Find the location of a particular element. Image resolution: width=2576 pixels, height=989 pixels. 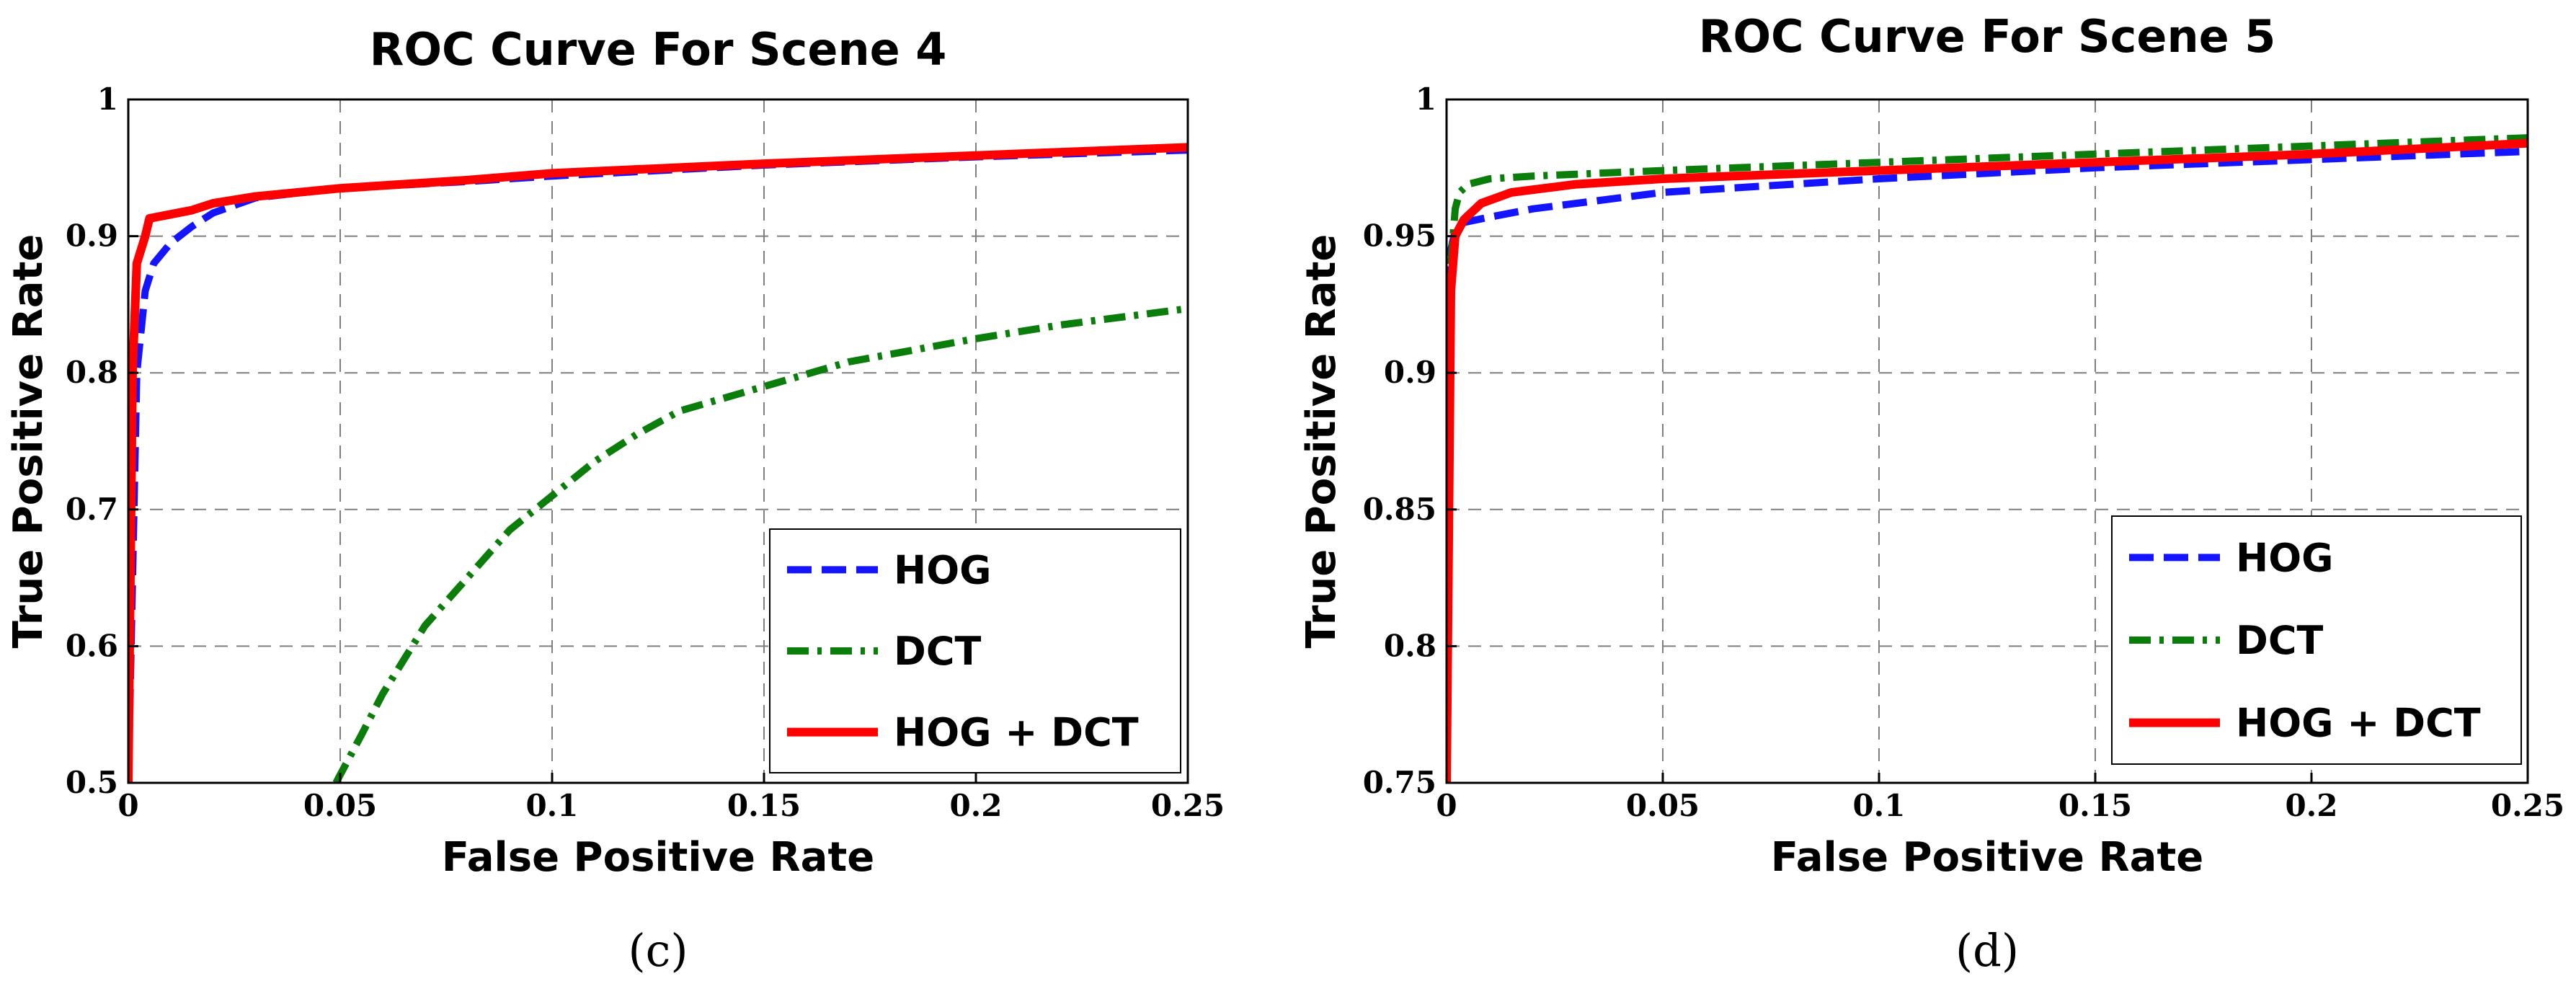

figure-caption: (c) is located at coordinates (658, 950).